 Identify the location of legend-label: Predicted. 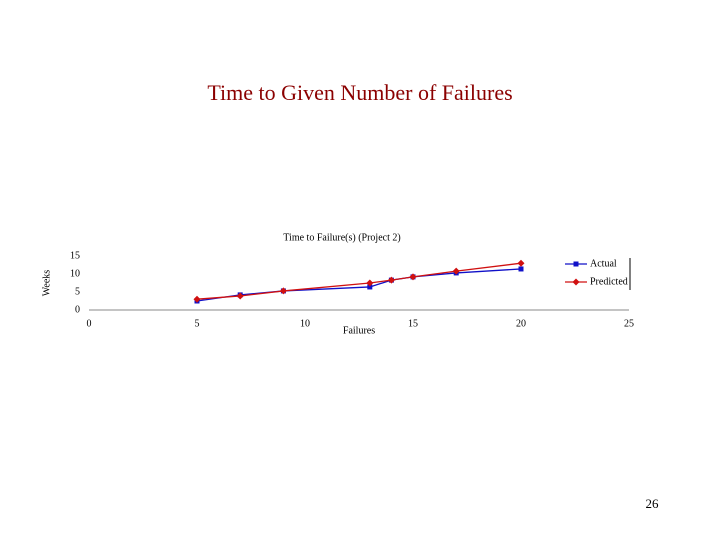
(609, 281).